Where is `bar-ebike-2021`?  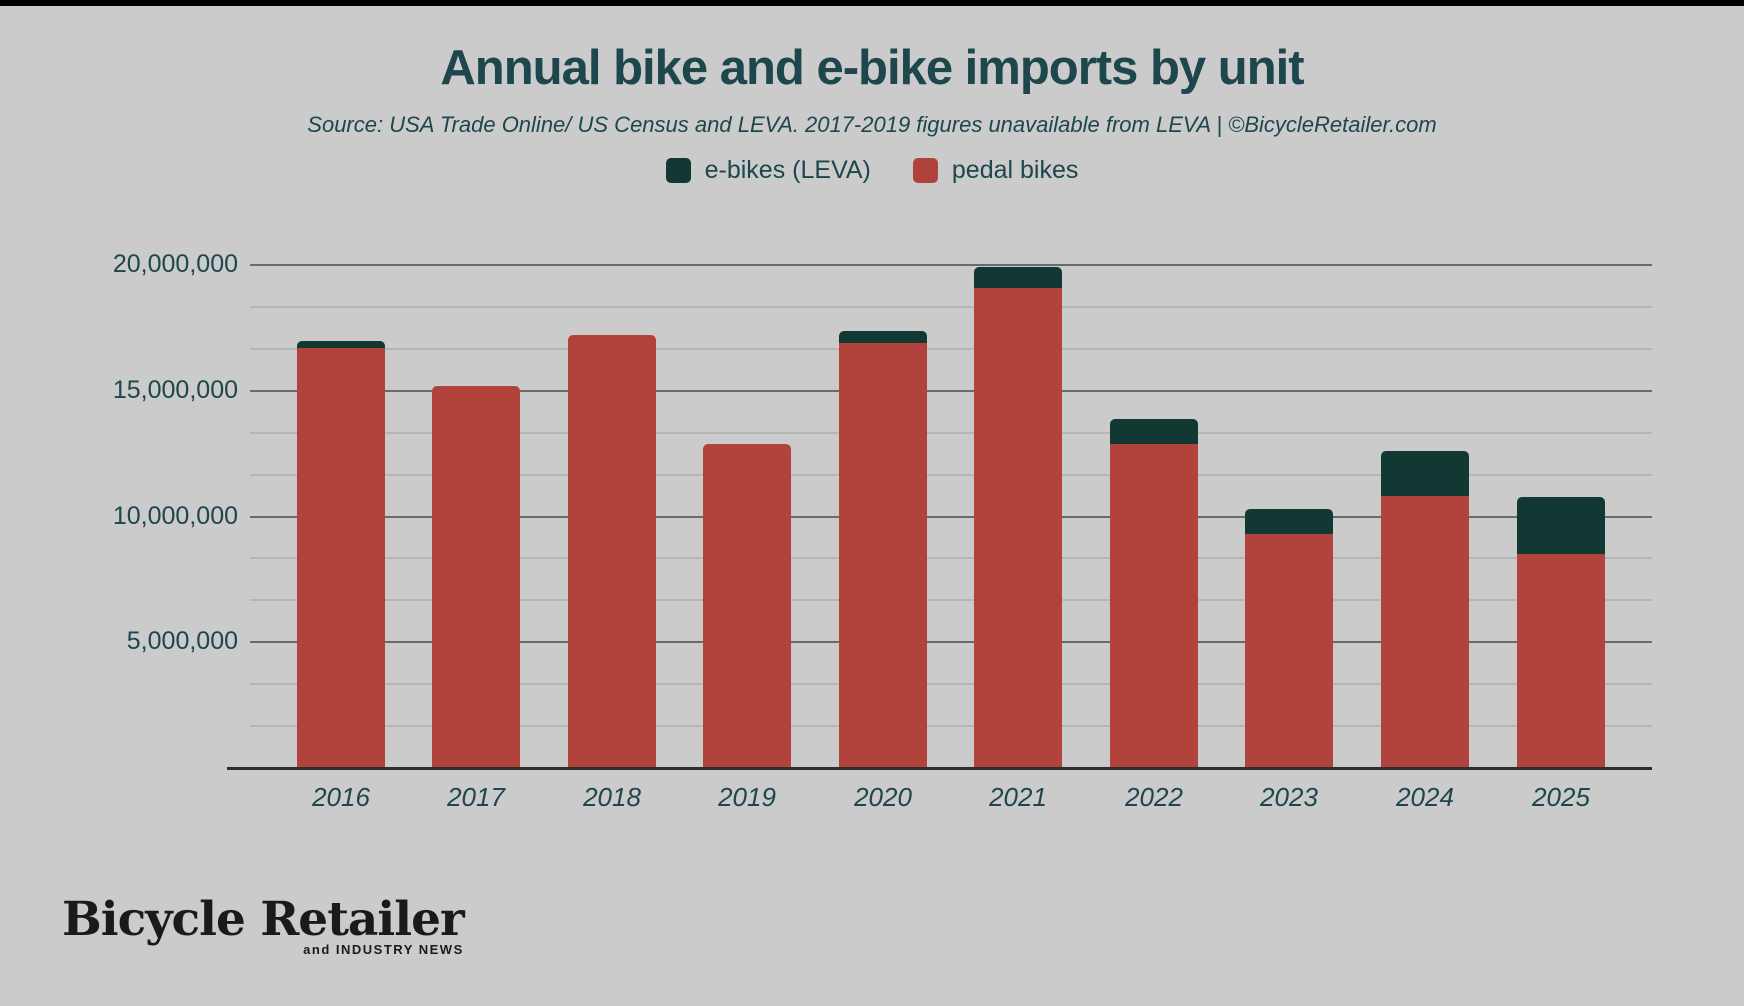 bar-ebike-2021 is located at coordinates (1018, 277).